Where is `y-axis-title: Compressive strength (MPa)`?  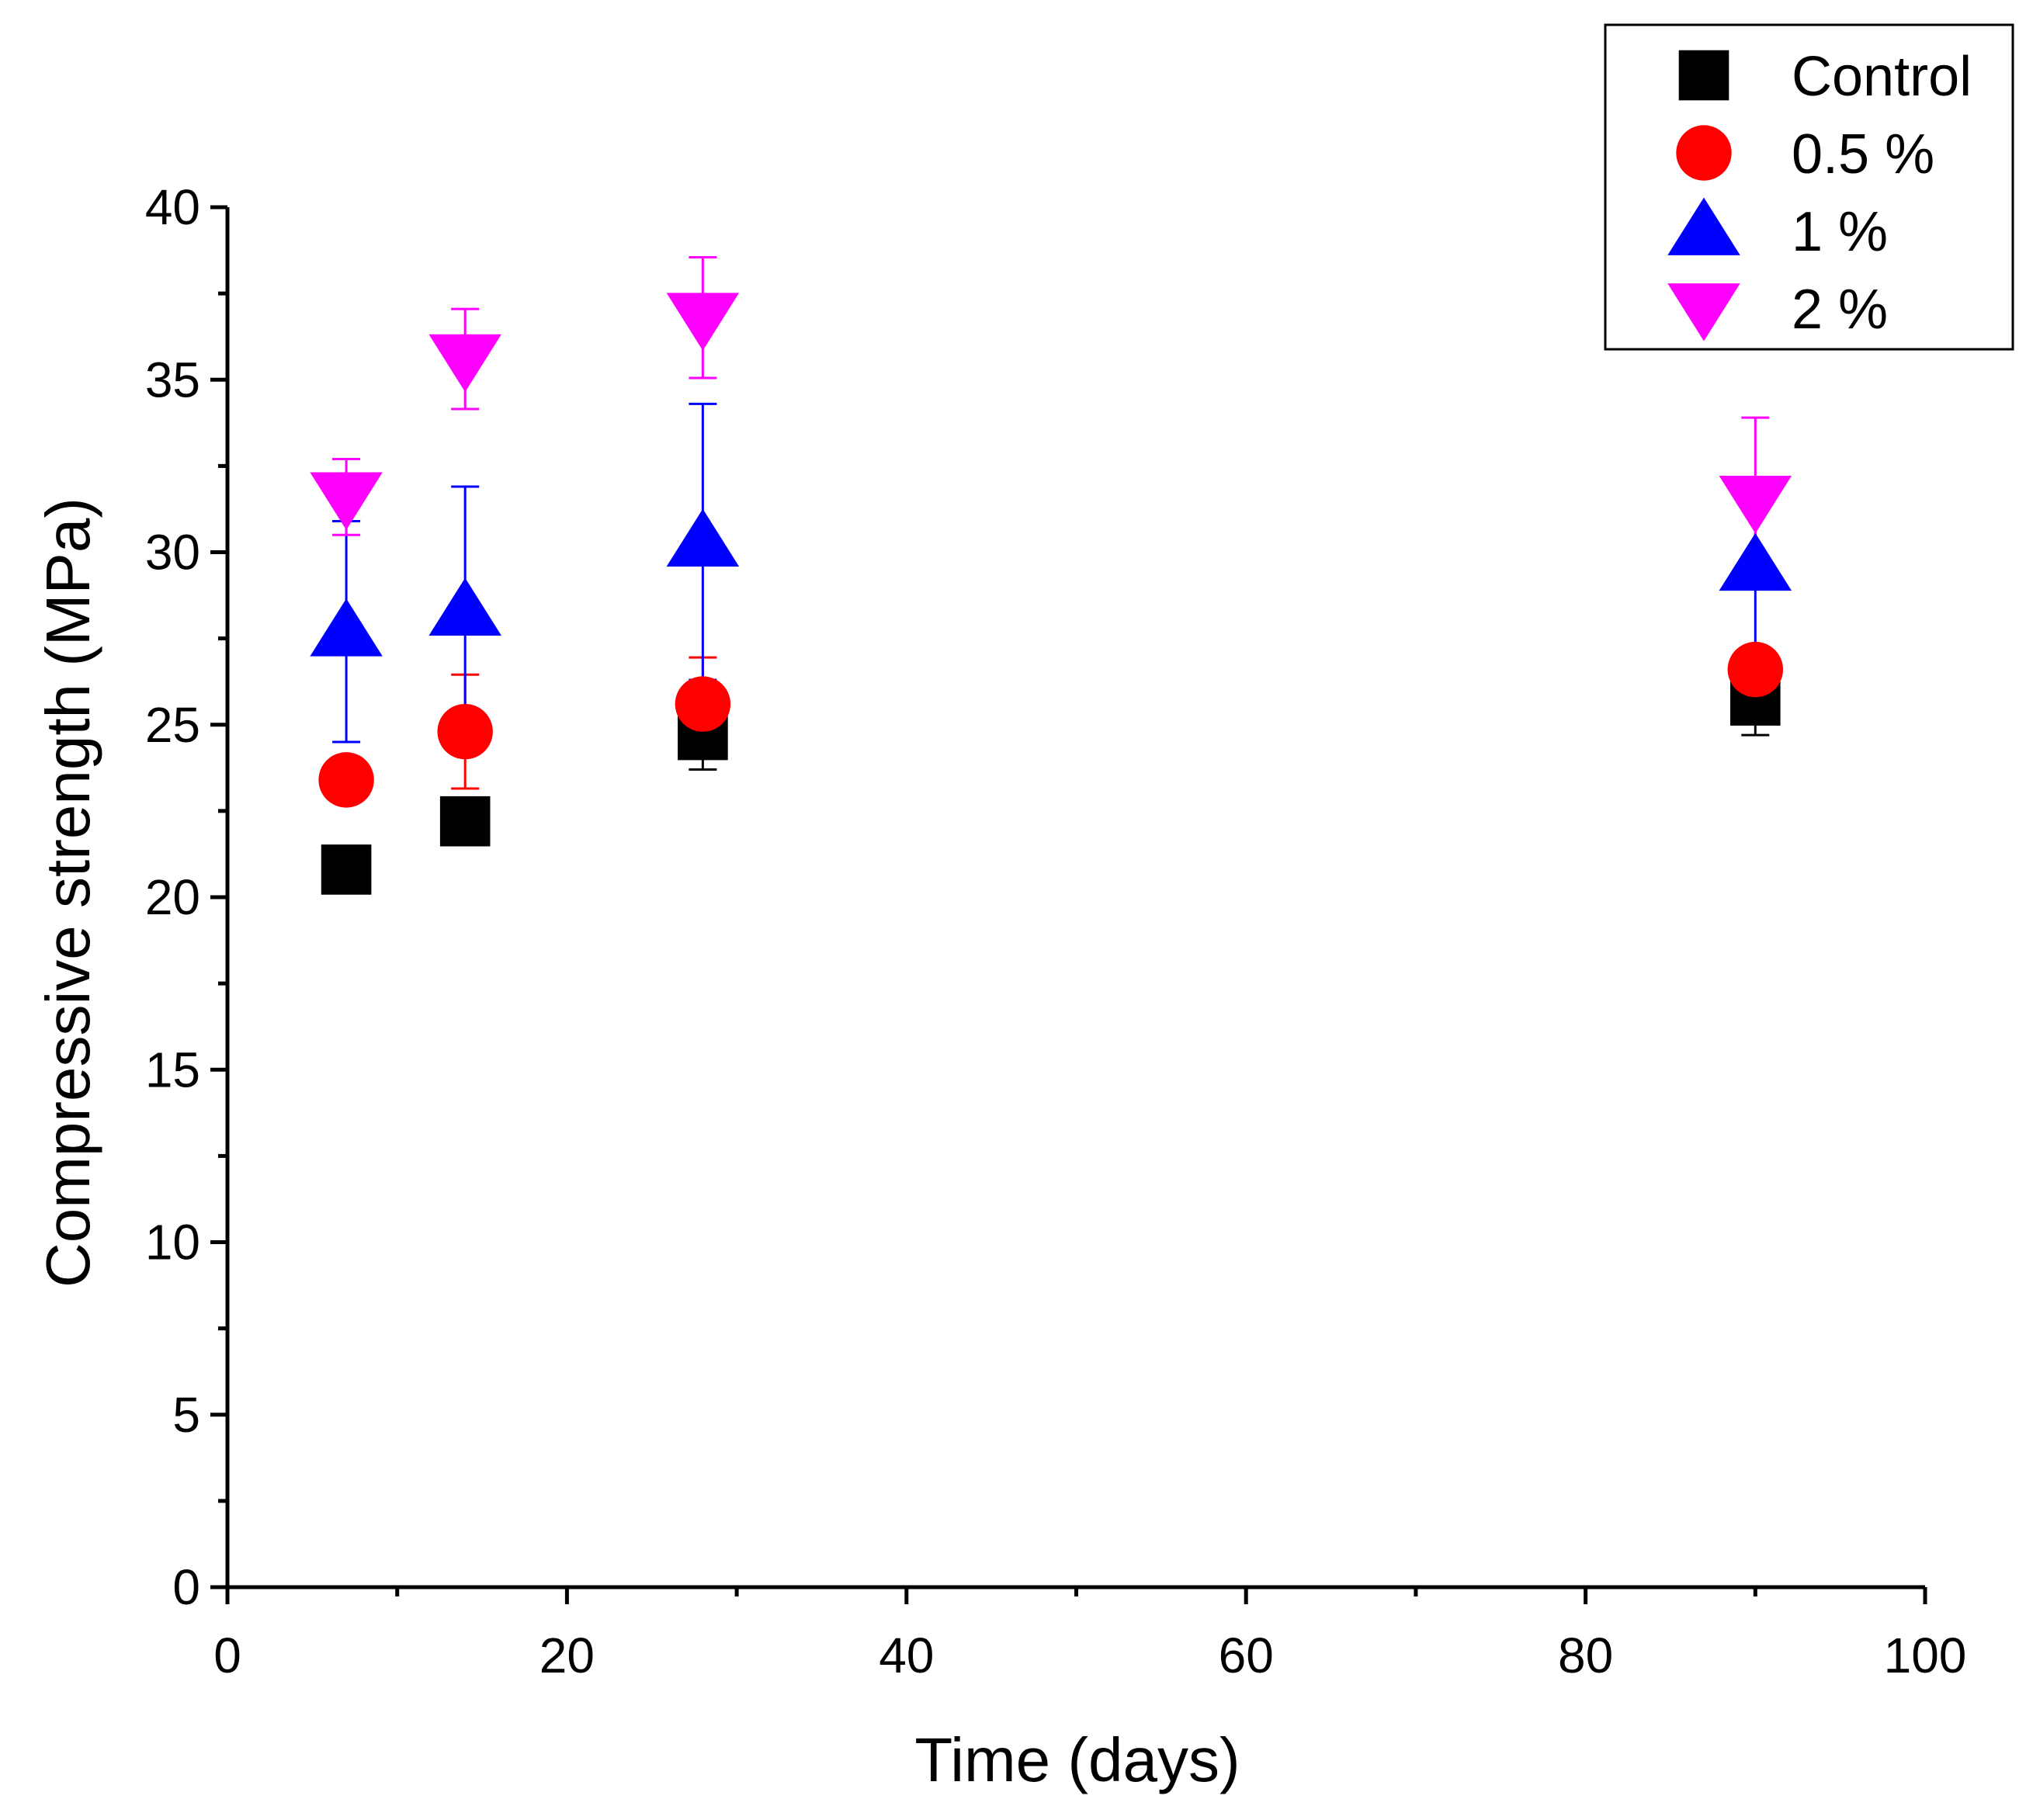
y-axis-title: Compressive strength (MPa) is located at coordinates (67, 892).